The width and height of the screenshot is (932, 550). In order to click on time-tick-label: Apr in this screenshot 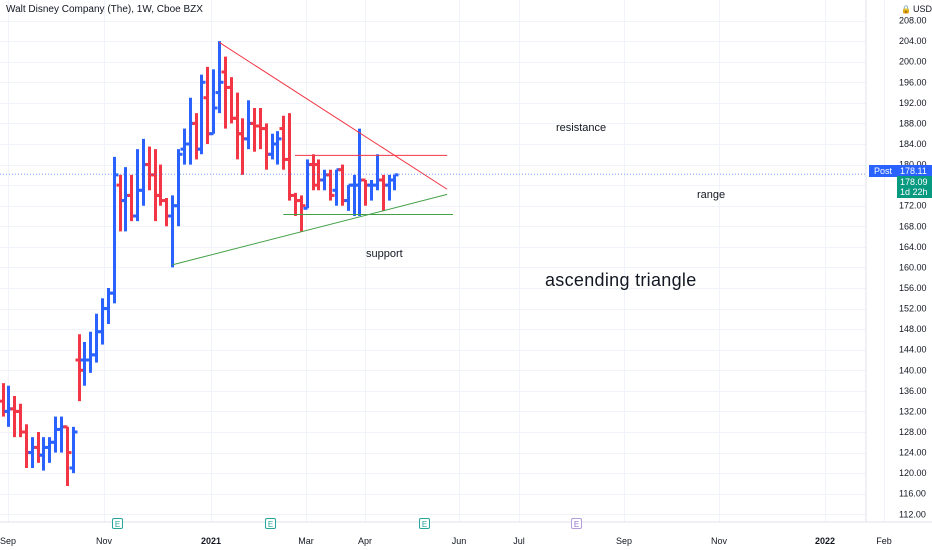, I will do `click(365, 541)`.